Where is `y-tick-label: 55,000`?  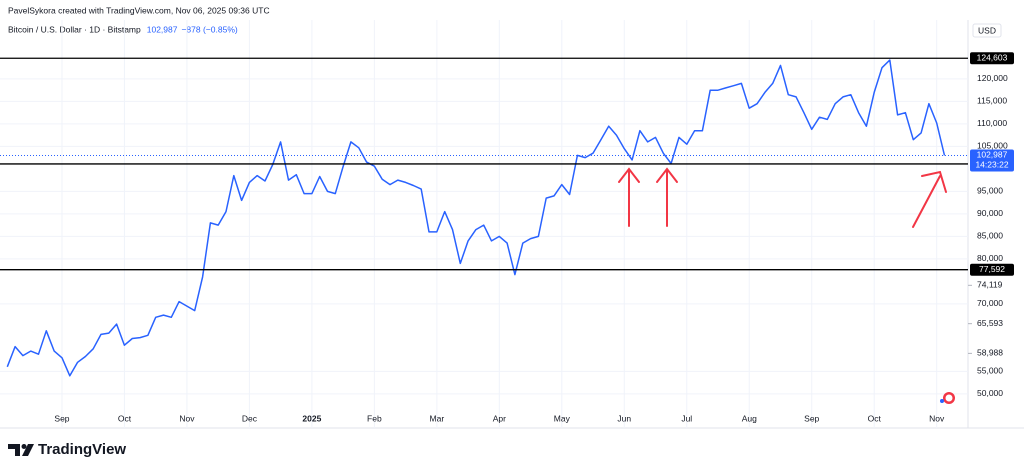
y-tick-label: 55,000 is located at coordinates (990, 371).